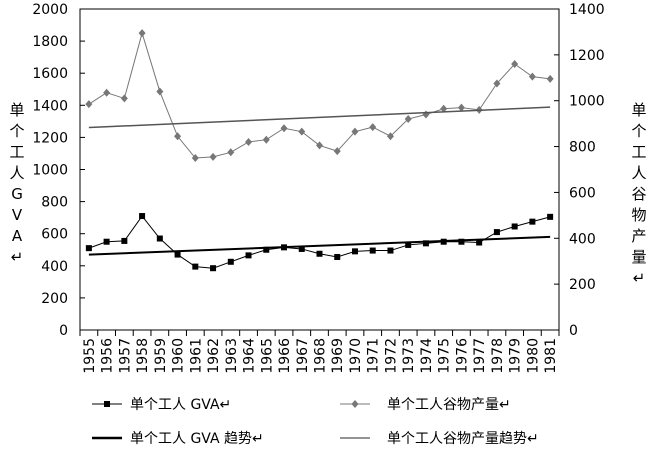  Describe the element at coordinates (582, 193) in the screenshot. I see `right-tick-label: 600` at that location.